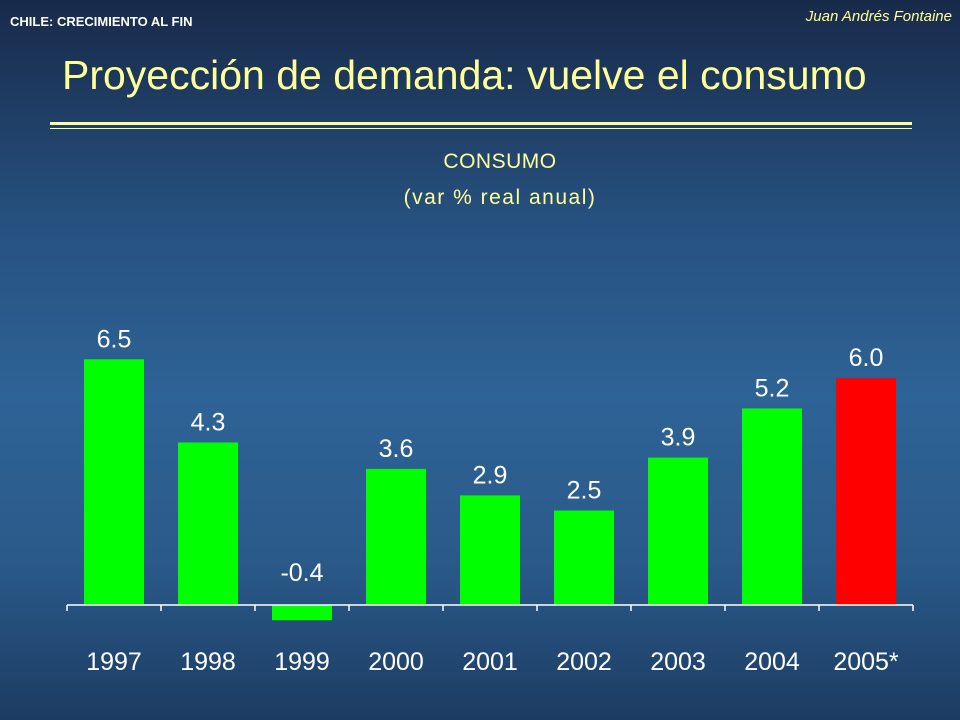 The image size is (960, 720). Describe the element at coordinates (584, 662) in the screenshot. I see `category-label-2002: 2002` at that location.